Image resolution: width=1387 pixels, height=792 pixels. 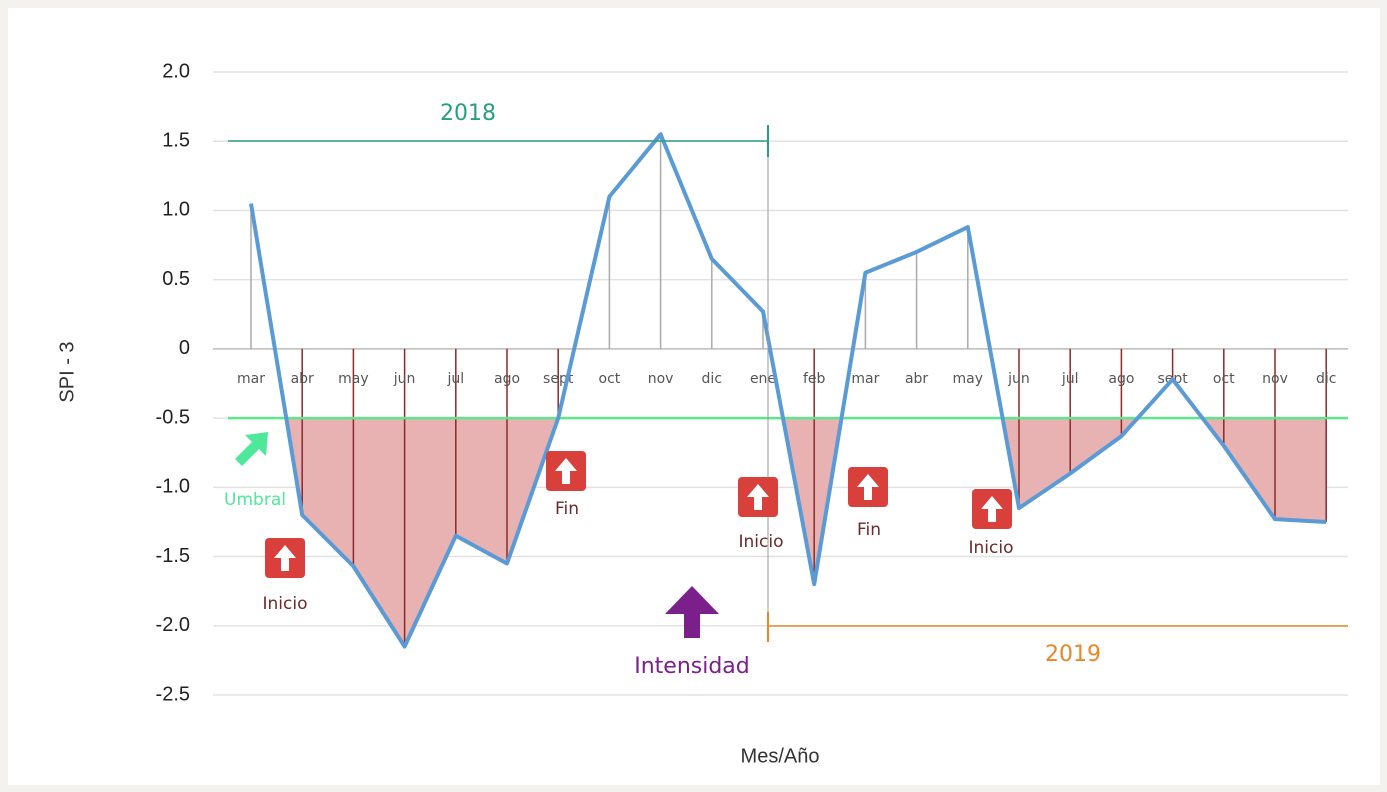 What do you see at coordinates (173, 556) in the screenshot?
I see `y-tick-label: -1.5` at bounding box center [173, 556].